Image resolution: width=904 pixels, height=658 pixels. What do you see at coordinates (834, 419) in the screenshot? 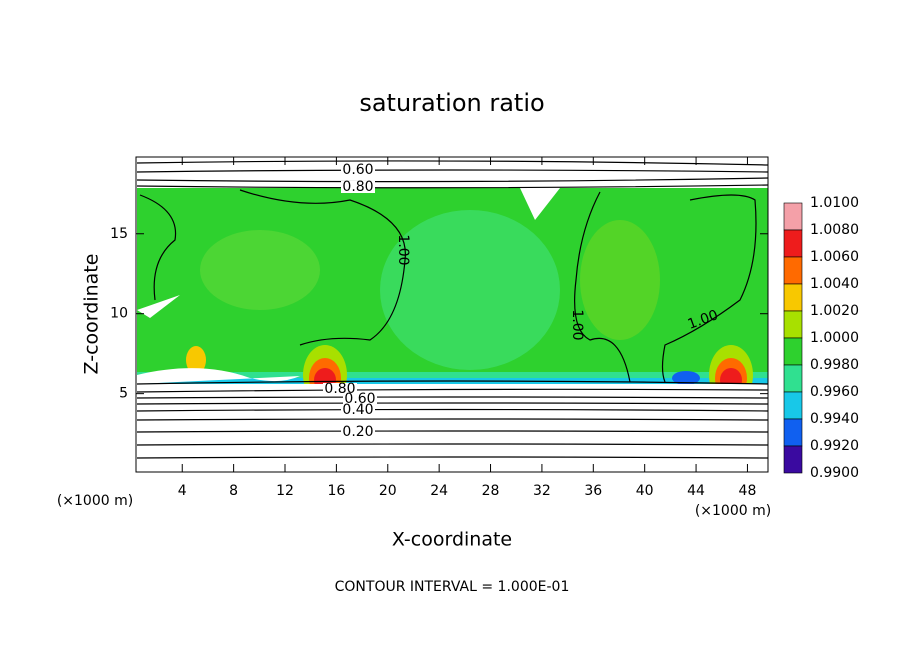
I see `colorbar-label: 0.9940` at bounding box center [834, 419].